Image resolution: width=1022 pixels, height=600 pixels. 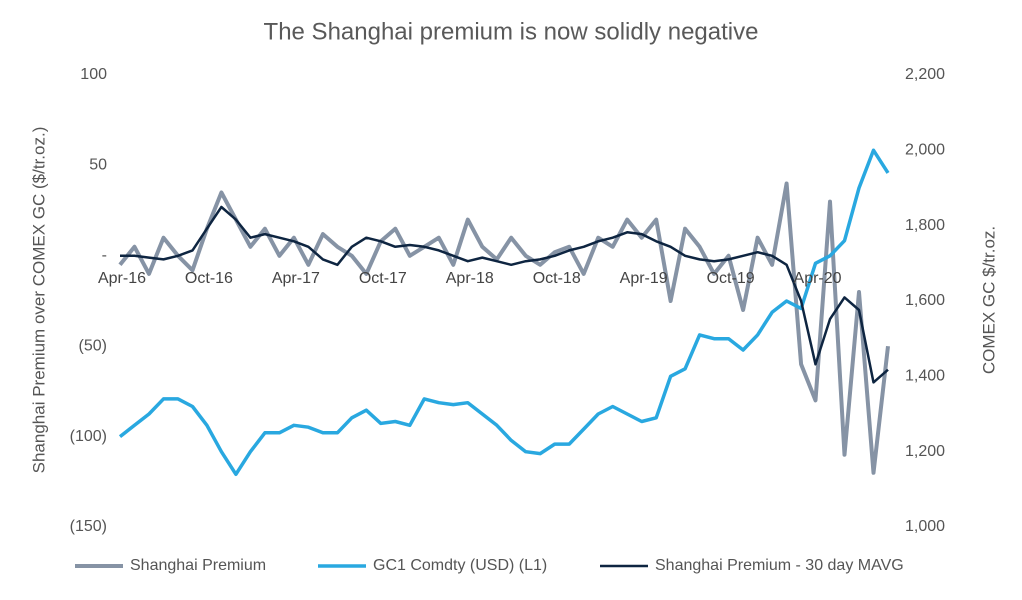 What do you see at coordinates (88, 436) in the screenshot?
I see `y-tick-label: (100)` at bounding box center [88, 436].